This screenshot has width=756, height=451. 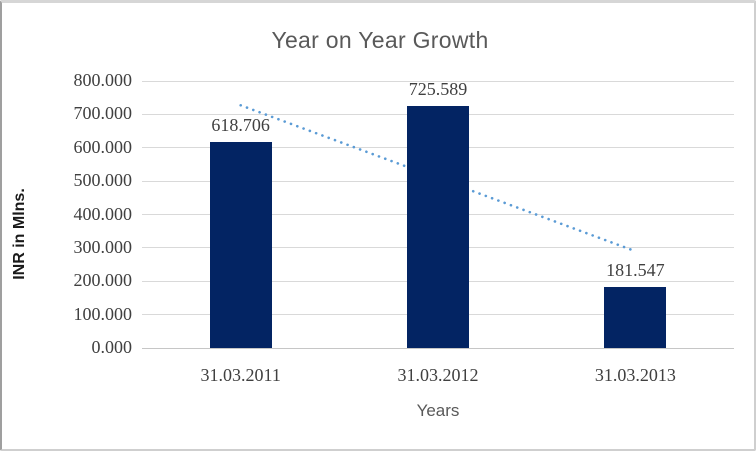 I want to click on x-category-label: 31.03.2011, so click(x=240, y=375).